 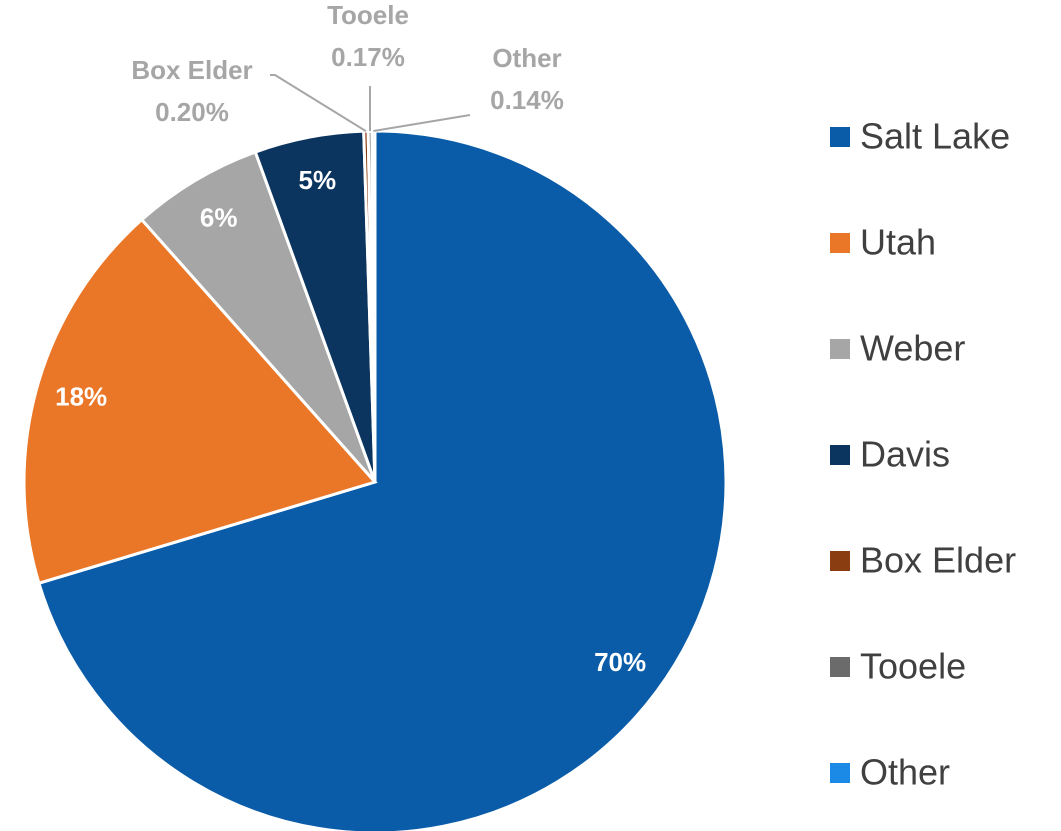 I want to click on data-label: 0.20%, so click(x=192, y=112).